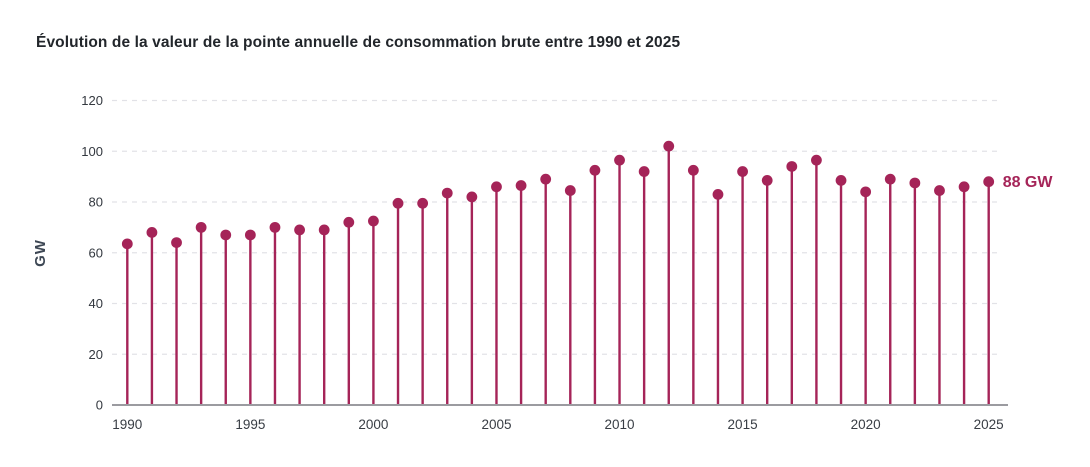 Image resolution: width=1090 pixels, height=467 pixels. Describe the element at coordinates (127, 244) in the screenshot. I see `data-point-1990` at that location.